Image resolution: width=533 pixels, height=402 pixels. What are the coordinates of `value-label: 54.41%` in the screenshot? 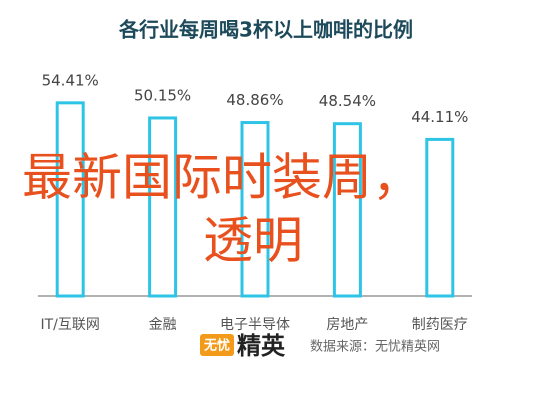 It's located at (70, 80).